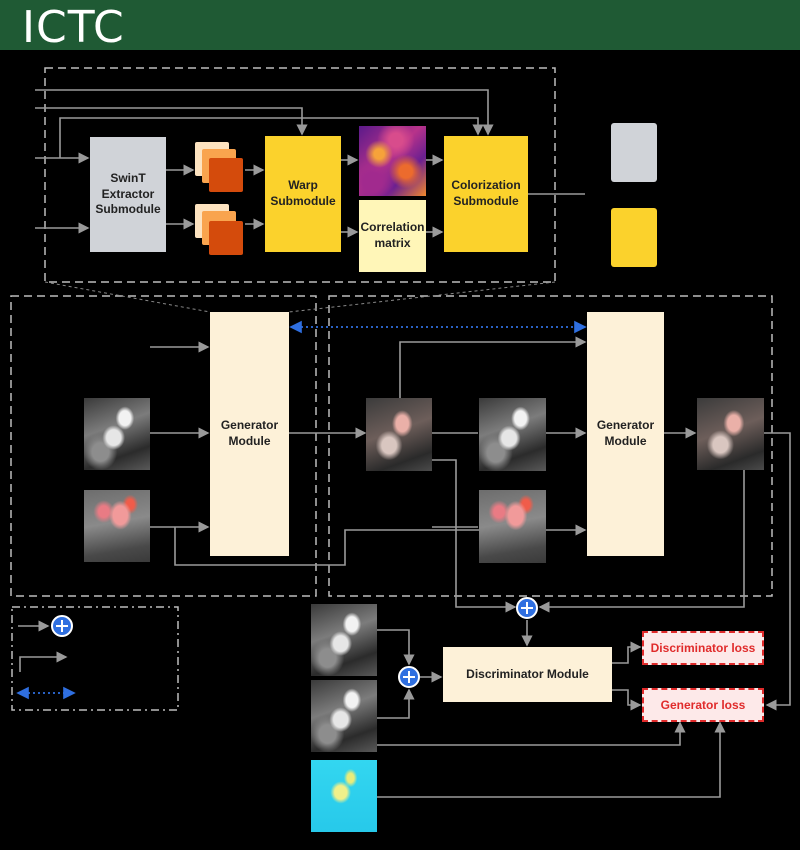 This screenshot has width=800, height=850. Describe the element at coordinates (703, 648) in the screenshot. I see `discriminator-loss: Discriminator loss` at that location.